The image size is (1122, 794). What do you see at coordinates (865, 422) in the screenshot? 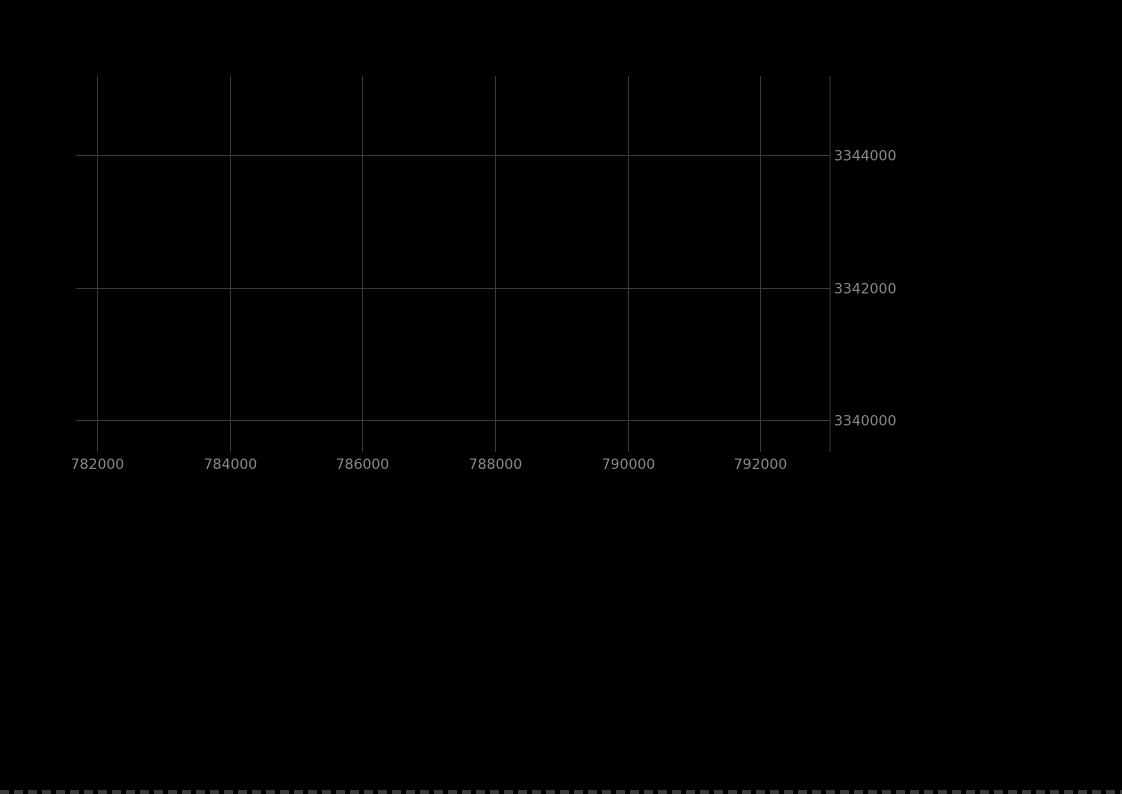
I see `northing-tick-label: 3340000` at bounding box center [865, 422].